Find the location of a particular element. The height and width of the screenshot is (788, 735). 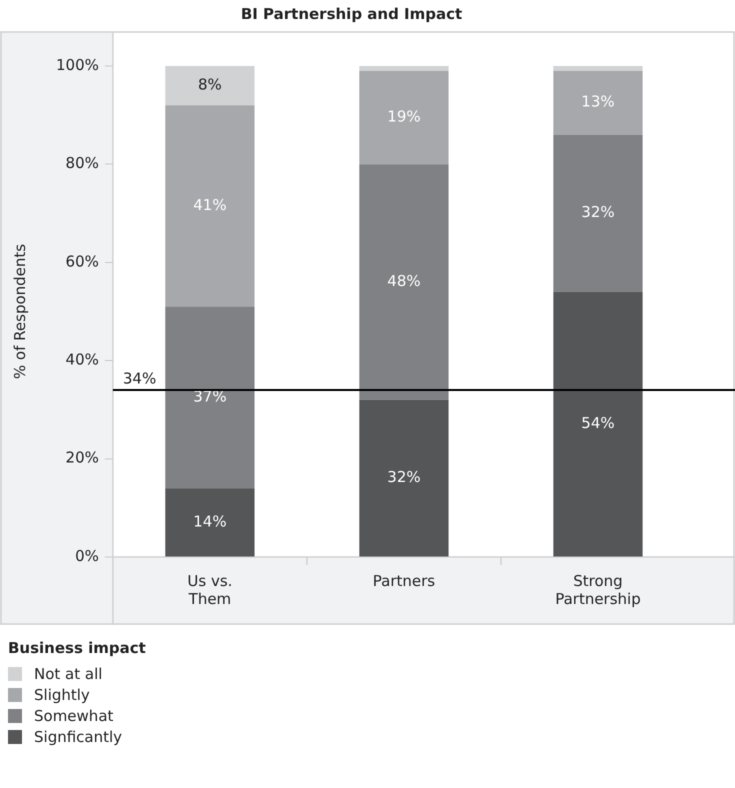

legend-label: Not at all is located at coordinates (68, 673).